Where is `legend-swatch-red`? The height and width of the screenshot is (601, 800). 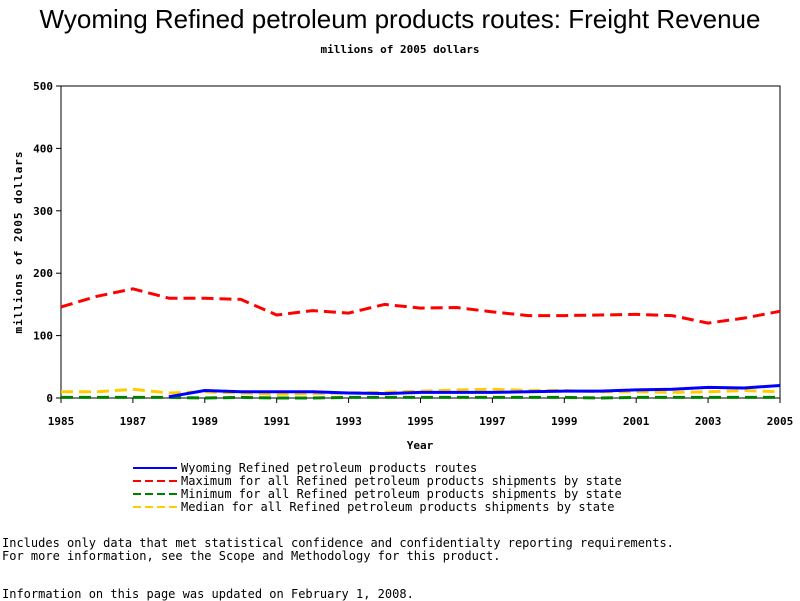
legend-swatch-red is located at coordinates (155, 480).